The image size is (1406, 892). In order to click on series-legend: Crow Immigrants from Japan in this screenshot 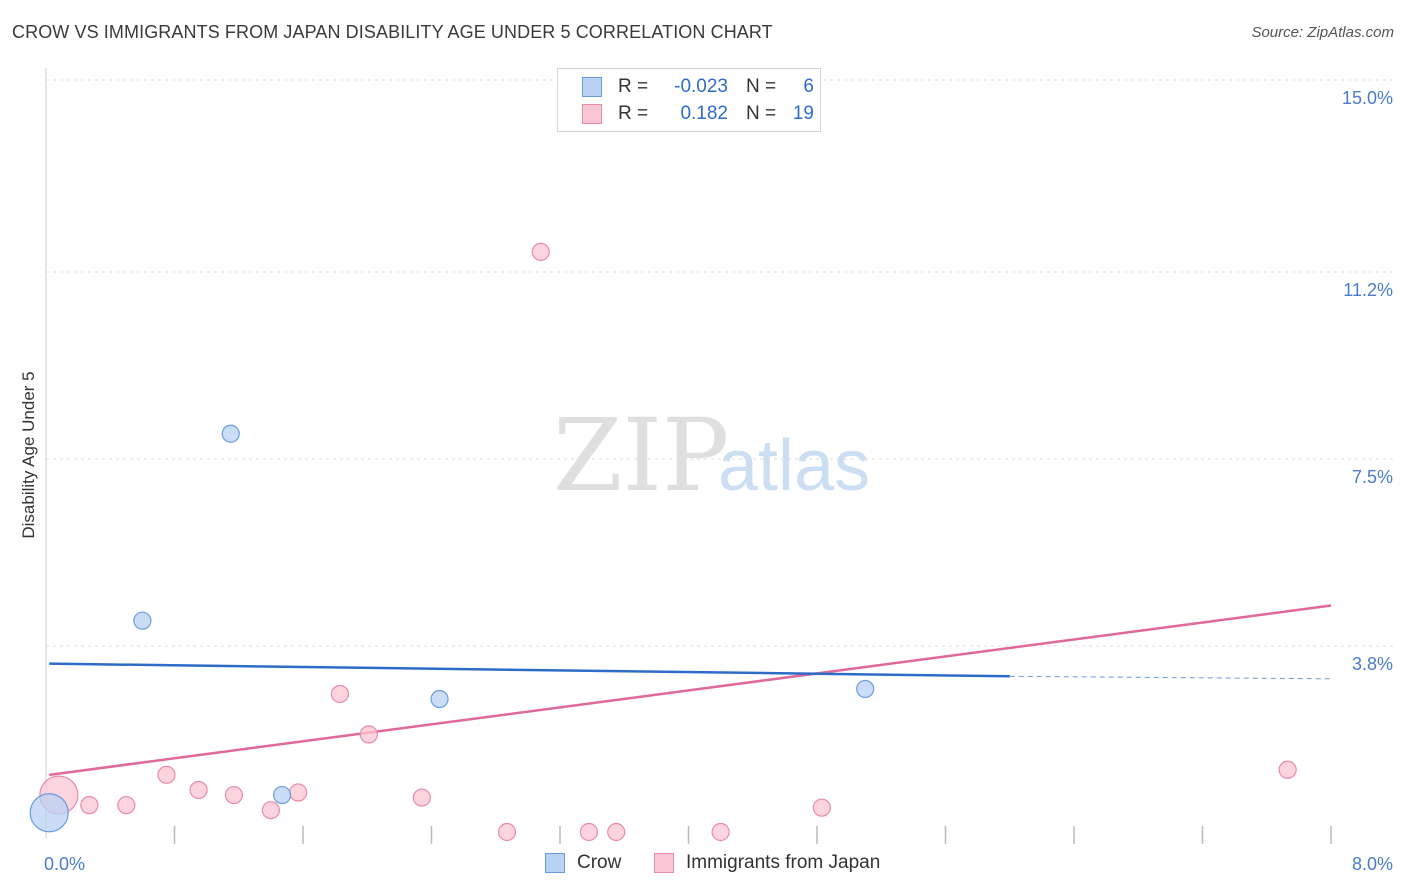, I will do `click(703, 865)`.